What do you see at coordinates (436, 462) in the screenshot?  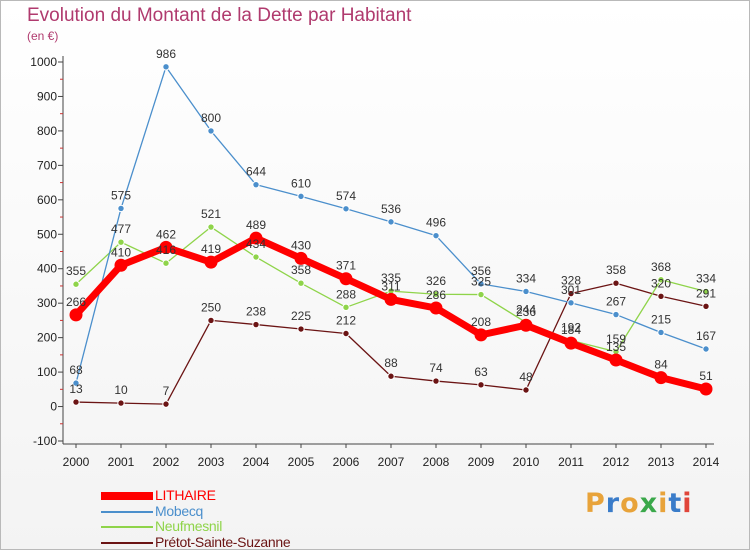 I see `x-tick-label: 2008` at bounding box center [436, 462].